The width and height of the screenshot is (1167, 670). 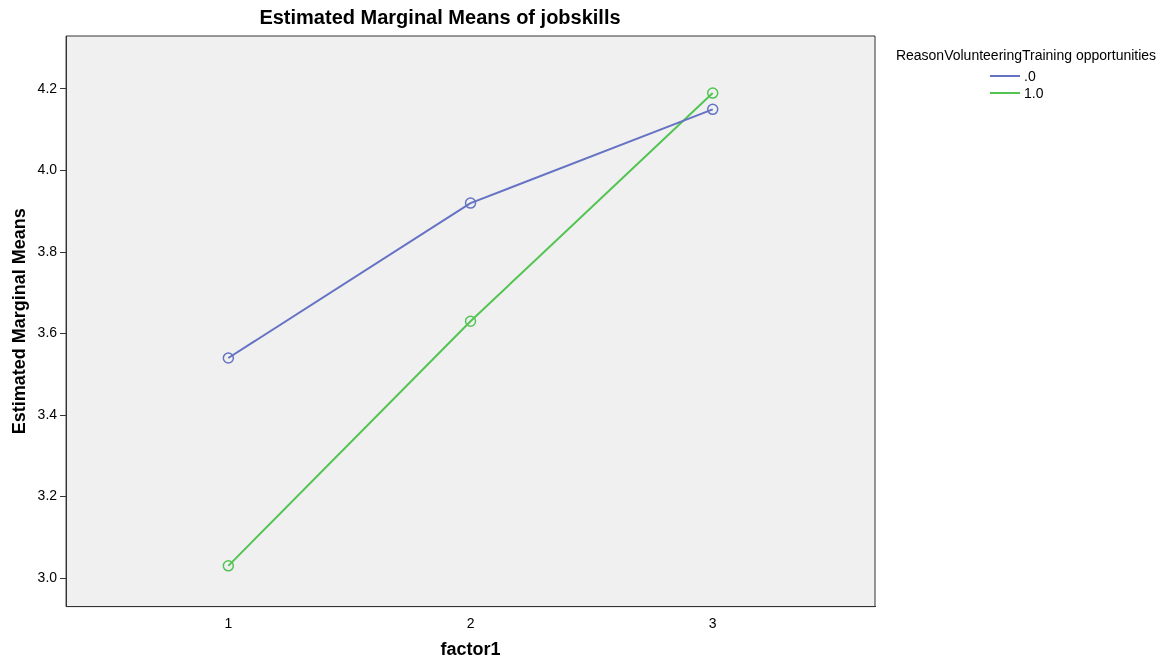 What do you see at coordinates (47, 250) in the screenshot?
I see `y-tick-label: 3.8` at bounding box center [47, 250].